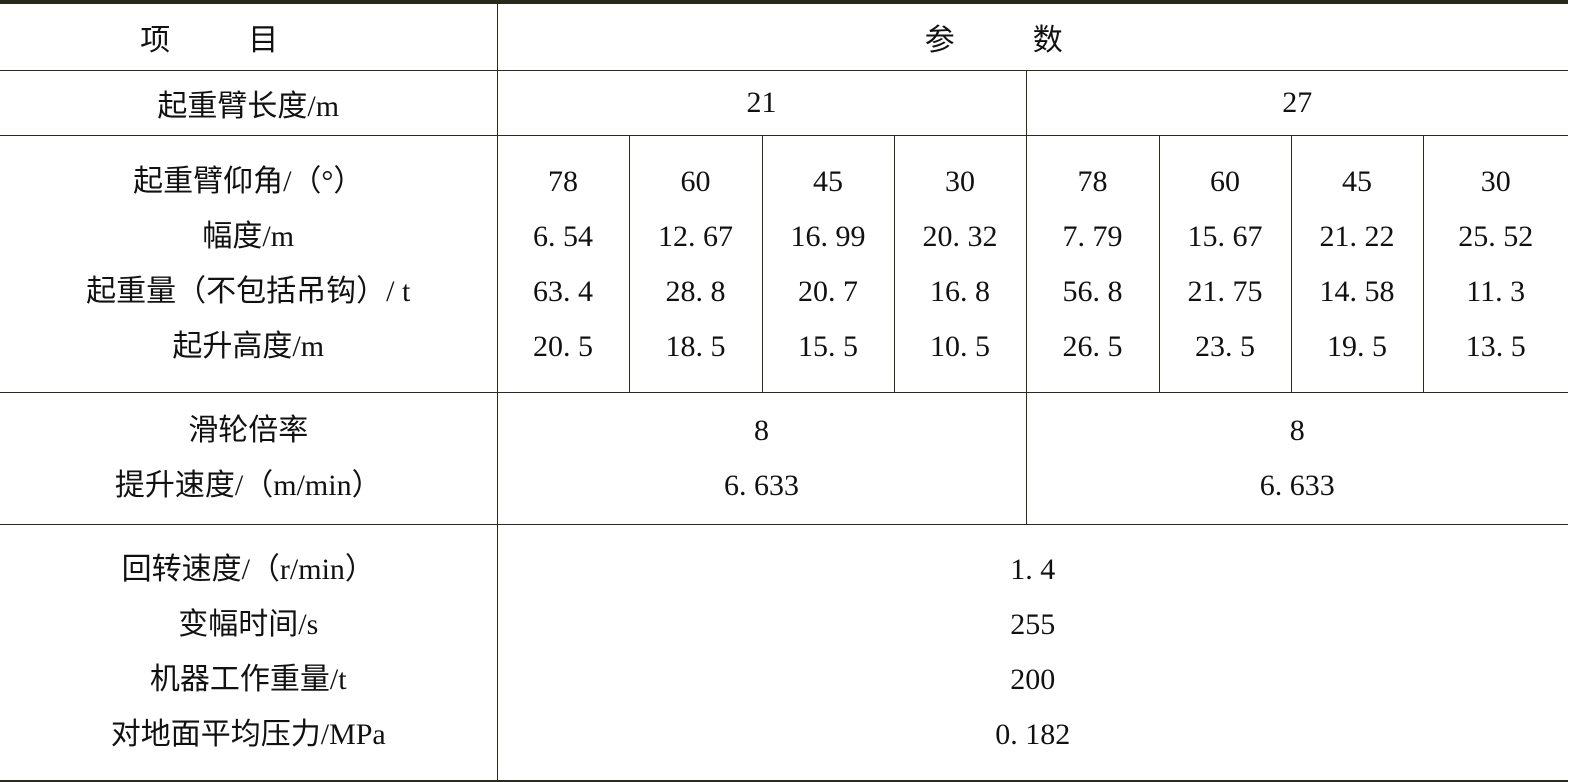 Image resolution: width=1570 pixels, height=782 pixels. What do you see at coordinates (1357, 236) in the screenshot?
I see `value-line: 21. 22` at bounding box center [1357, 236].